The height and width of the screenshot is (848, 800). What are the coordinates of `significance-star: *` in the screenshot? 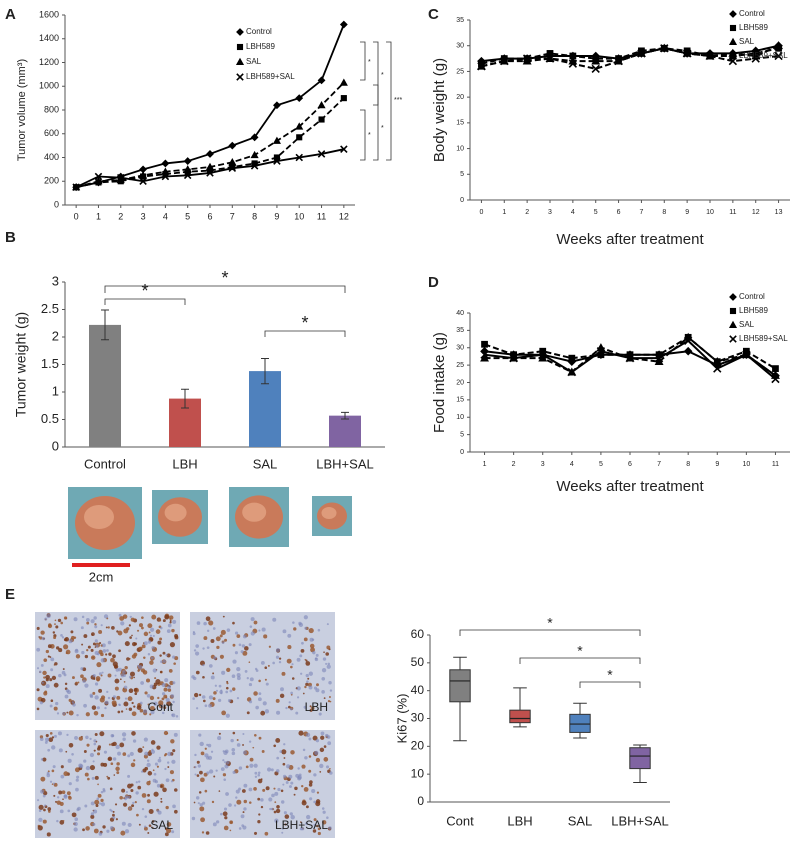 It's located at (382, 75).